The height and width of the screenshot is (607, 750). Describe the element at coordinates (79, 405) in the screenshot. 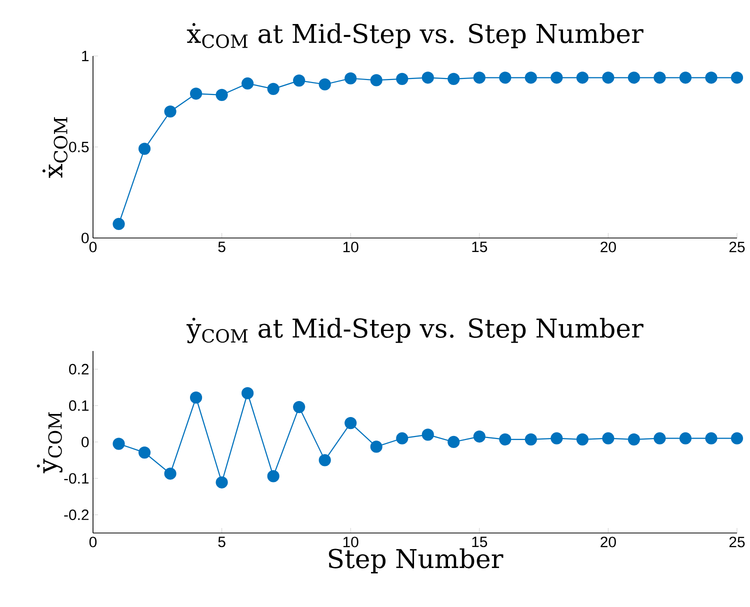

I see `y-tick-label: 0.1` at that location.